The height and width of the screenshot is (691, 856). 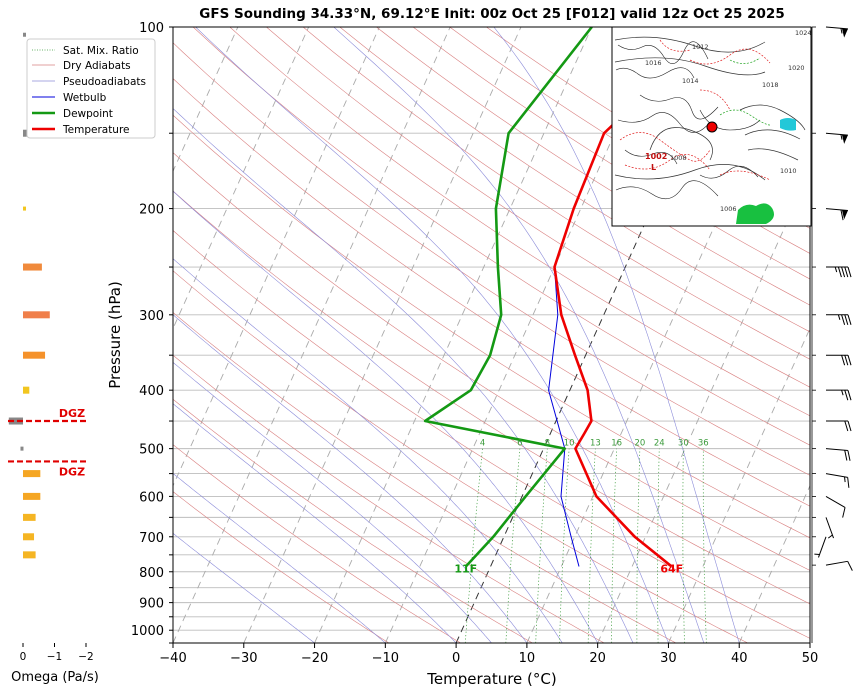 What do you see at coordinates (104, 82) in the screenshot?
I see `legend-pseudoadiabats-label: Pseudoadiabats` at bounding box center [104, 82].